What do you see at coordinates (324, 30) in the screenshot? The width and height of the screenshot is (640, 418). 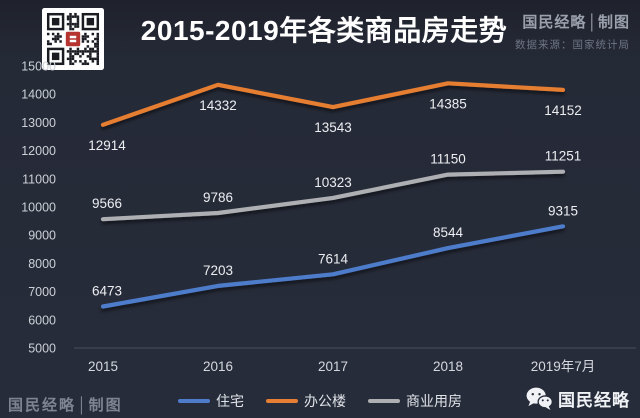 I see `page-title: 2015-2019年各类商品房走势` at bounding box center [324, 30].